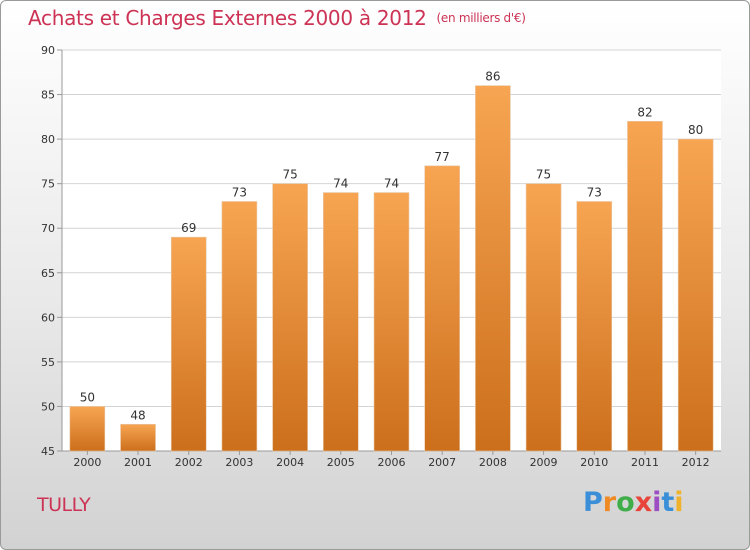  I want to click on x-tick-label-2007: 2007, so click(442, 462).